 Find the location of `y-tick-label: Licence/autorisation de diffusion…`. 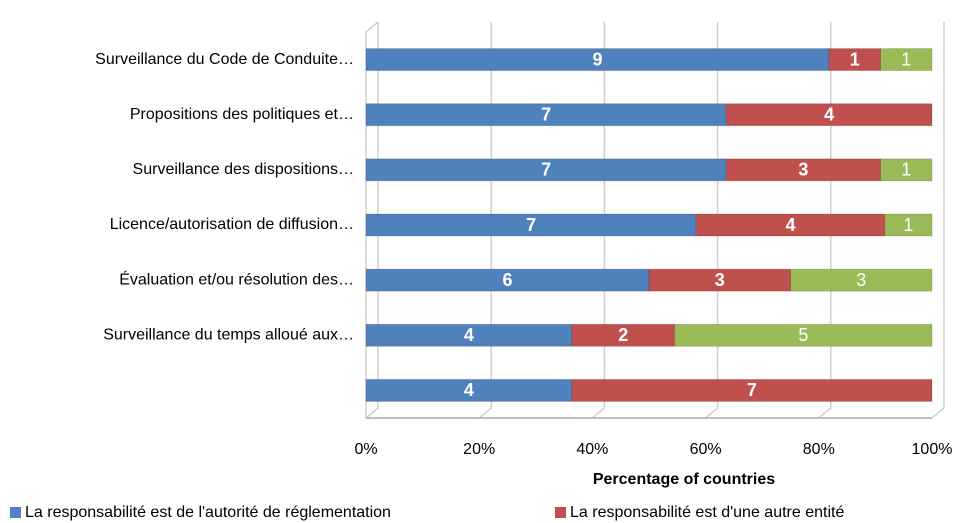

y-tick-label: Licence/autorisation de diffusion… is located at coordinates (232, 224).